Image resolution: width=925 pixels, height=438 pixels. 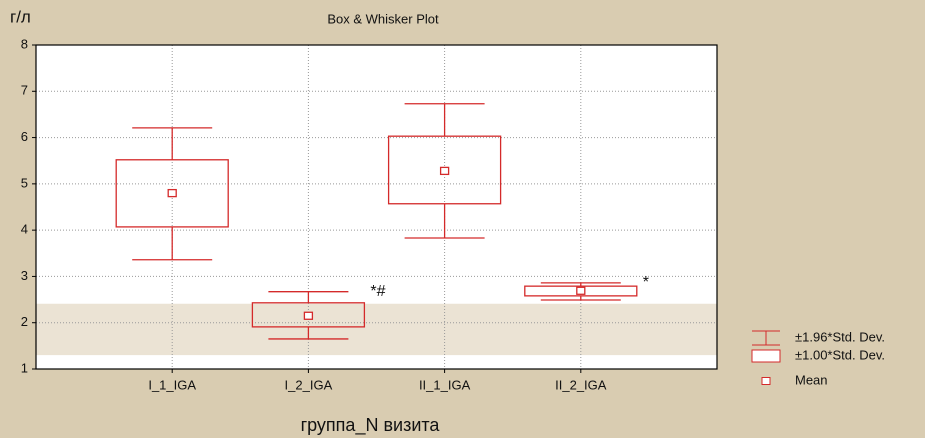 I want to click on legend-mean, so click(x=766, y=381).